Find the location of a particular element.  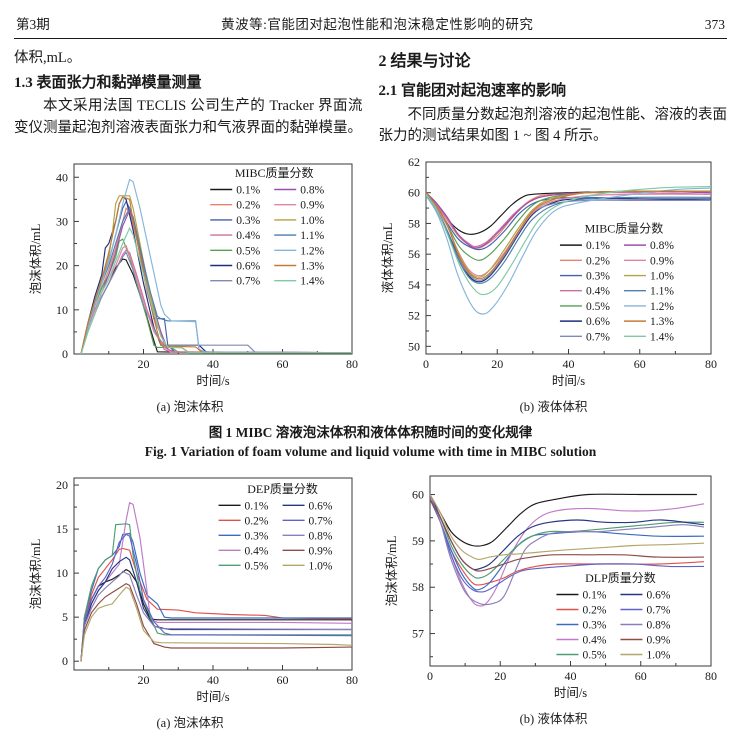

figure-2b-caption: (b) 液体体积 is located at coordinates (553, 719).